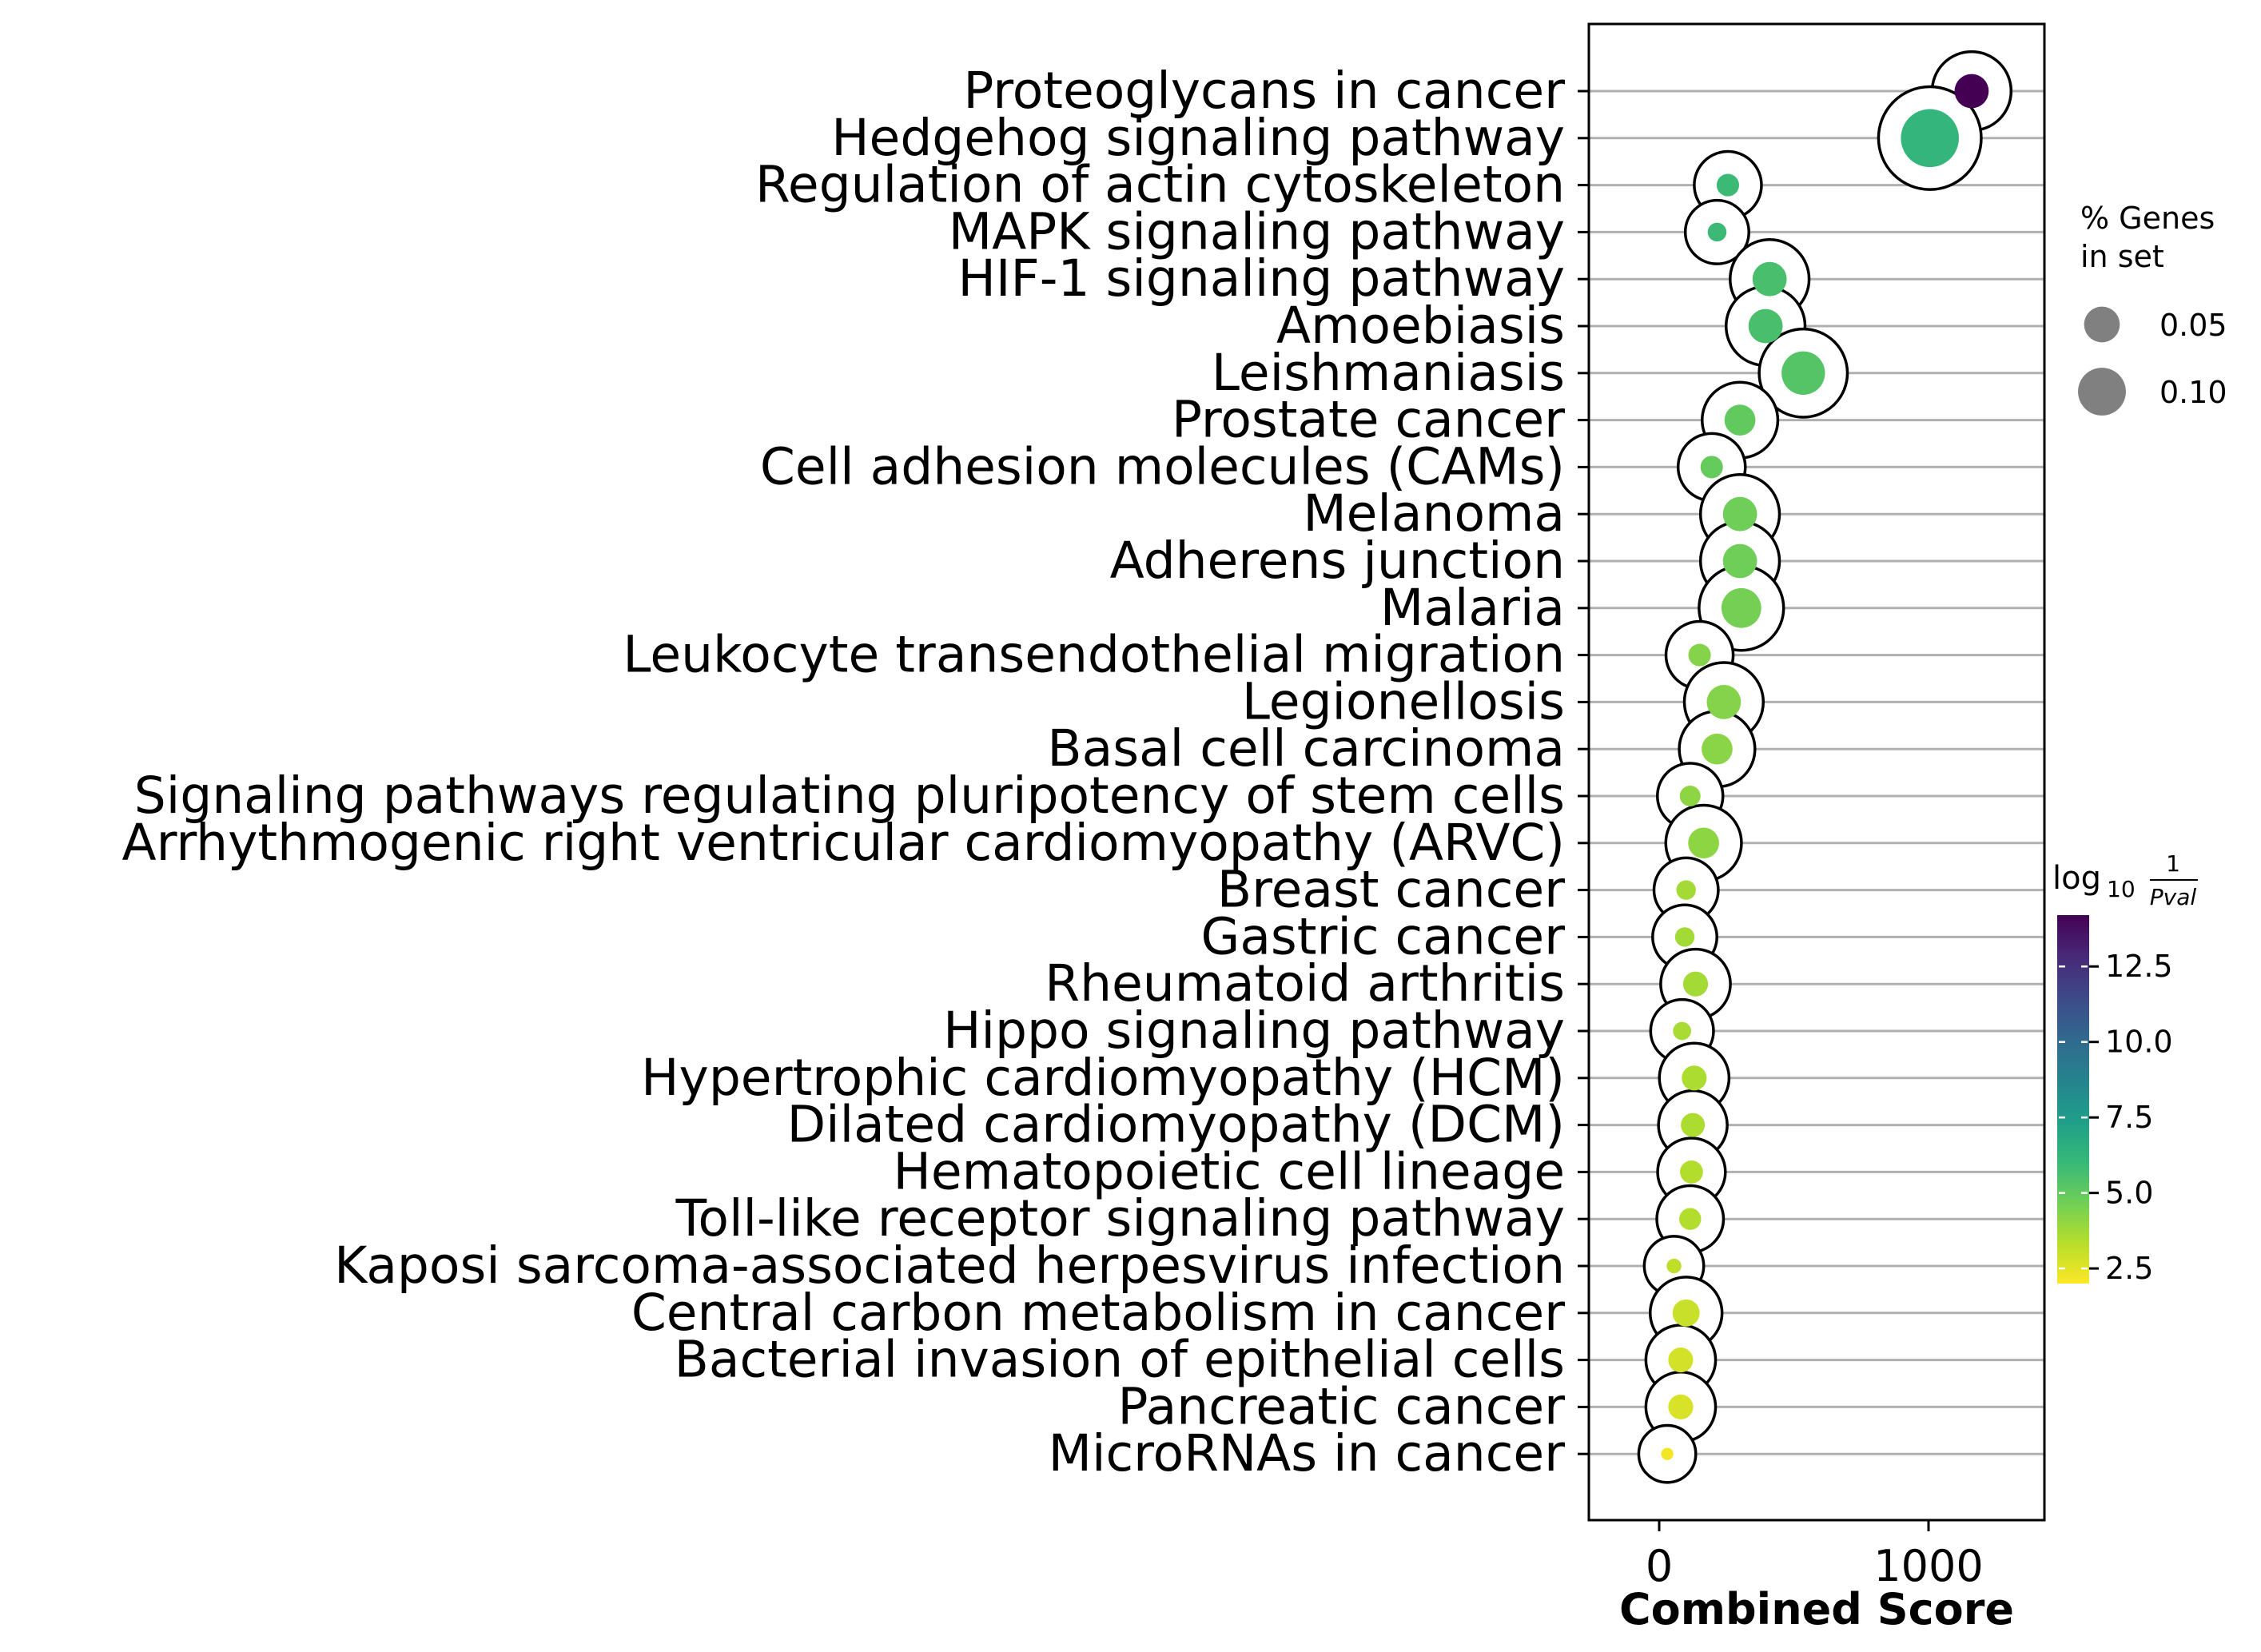 The height and width of the screenshot is (1652, 2261). I want to click on y-tick-label: Hippo signaling pathway, so click(1254, 1030).